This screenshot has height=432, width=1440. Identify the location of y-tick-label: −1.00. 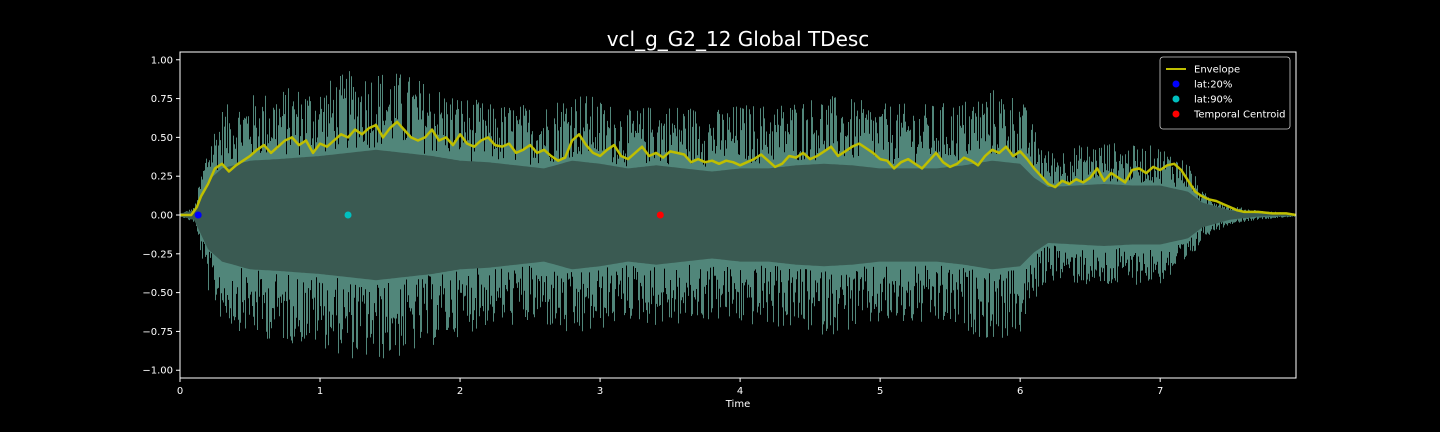
(157, 371).